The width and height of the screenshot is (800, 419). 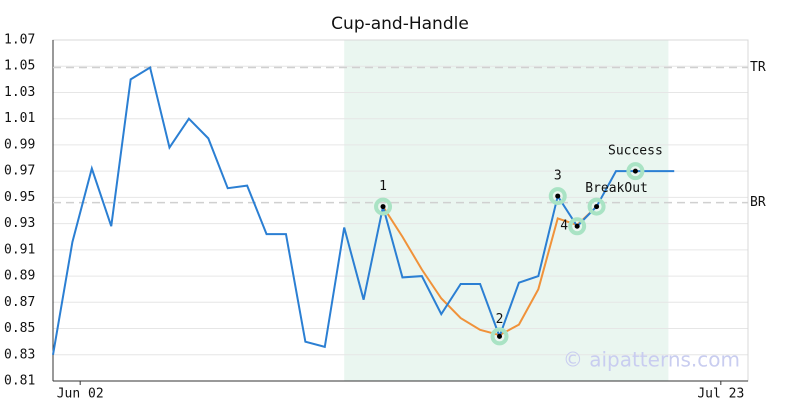 I want to click on y-tick-label: 0.93, so click(x=19, y=223).